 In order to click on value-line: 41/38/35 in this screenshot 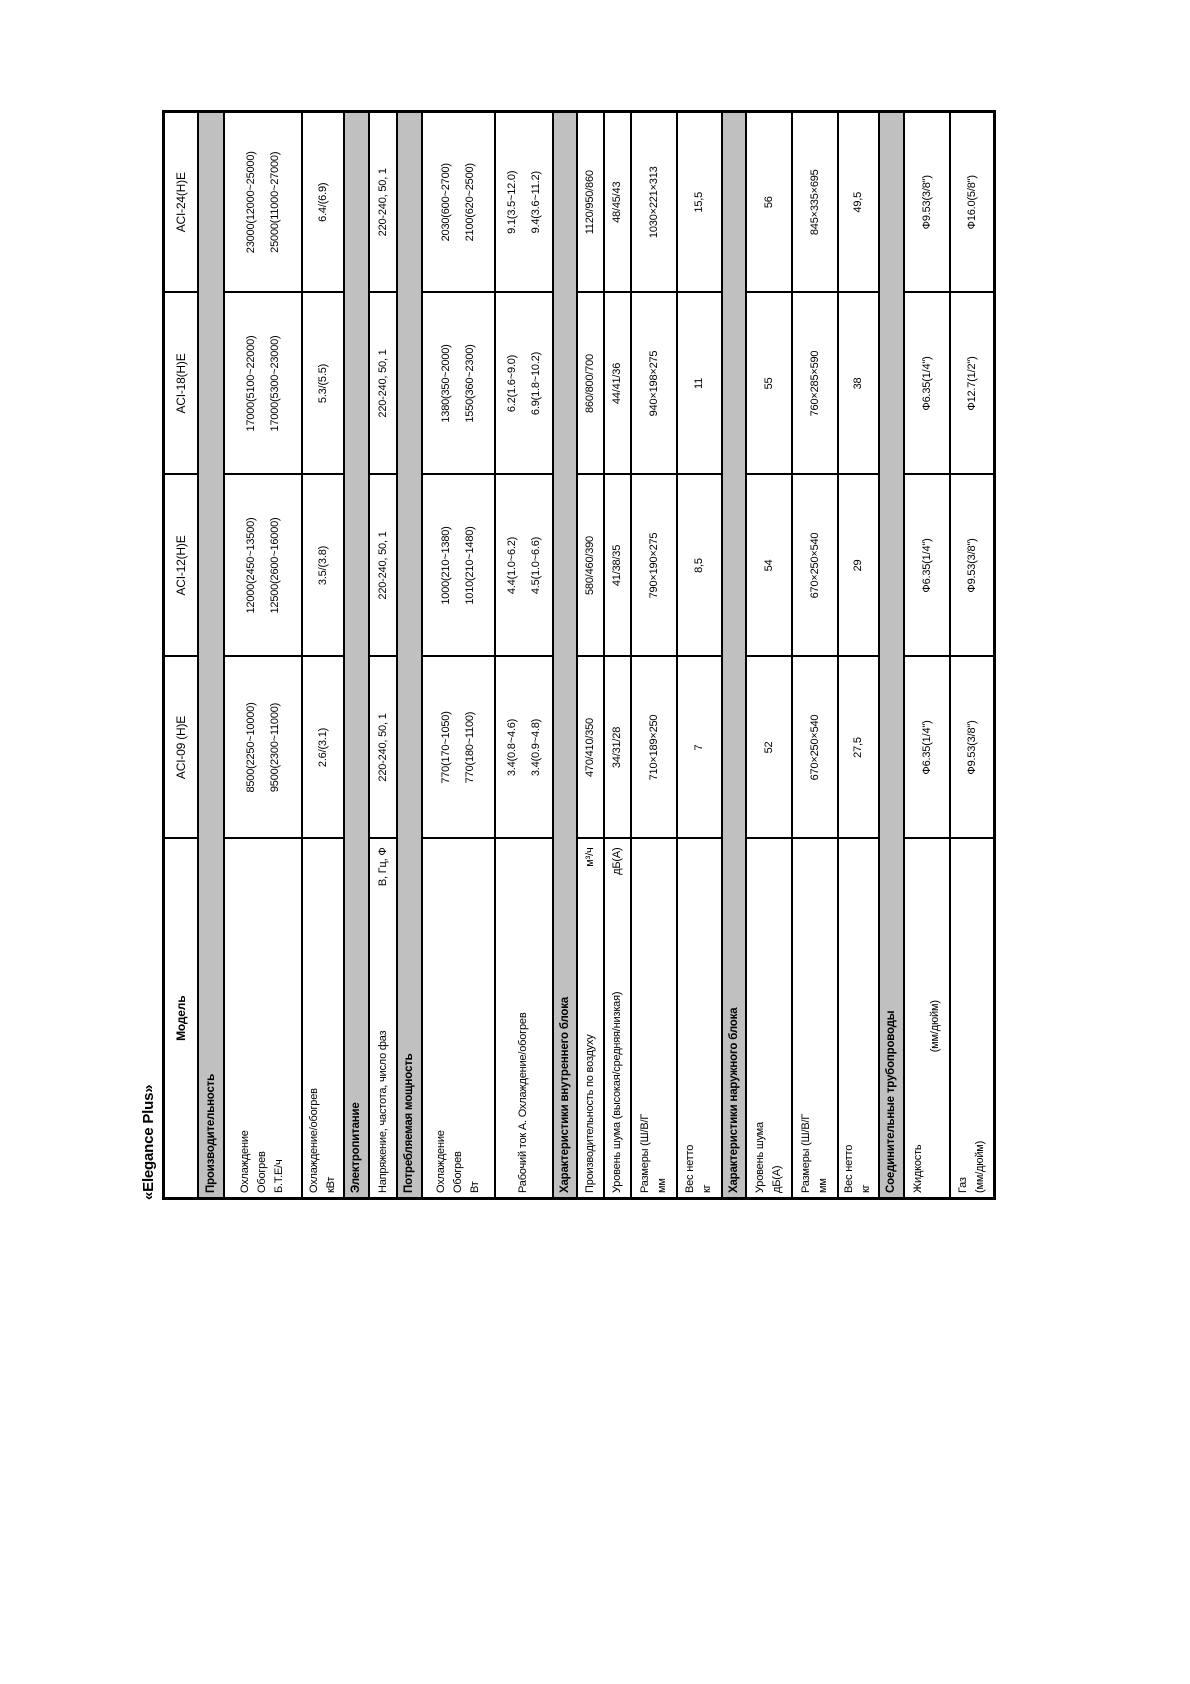, I will do `click(617, 565)`.